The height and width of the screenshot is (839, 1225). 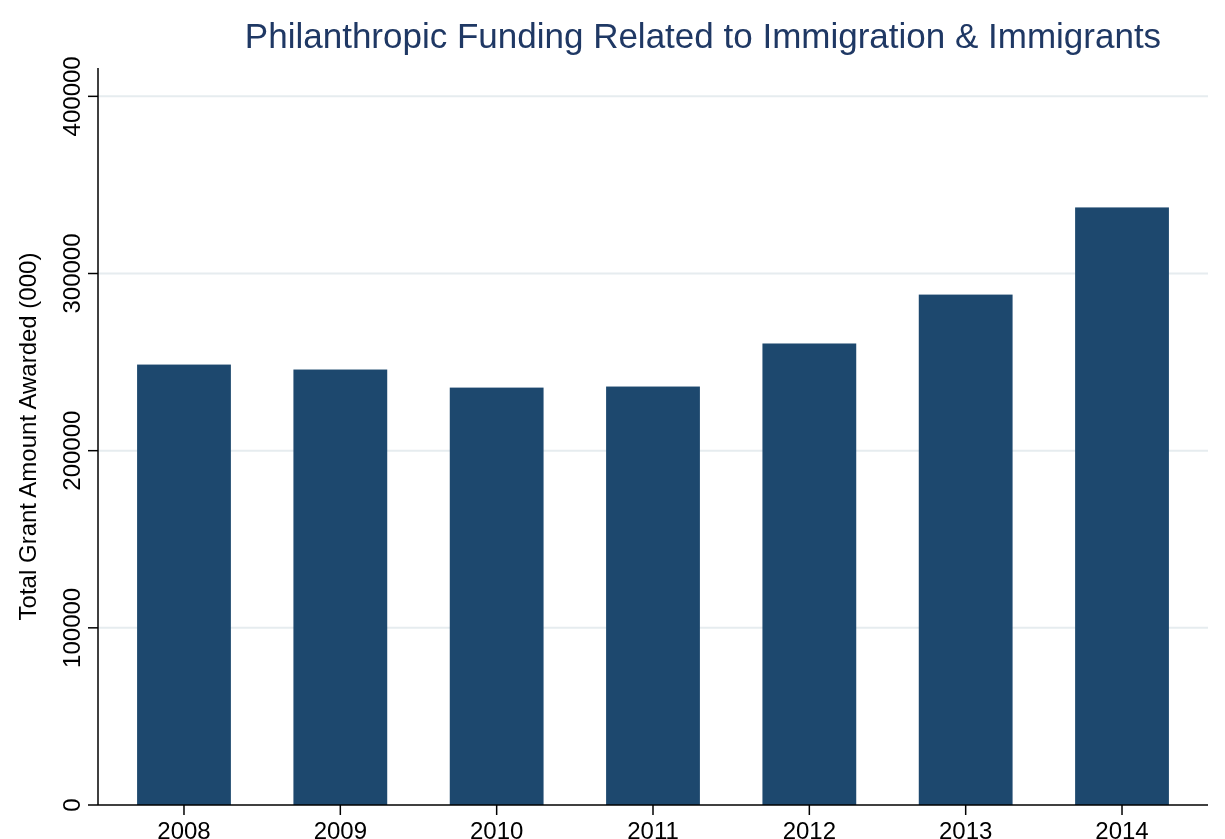 I want to click on y-tick-label: 400000, so click(x=71, y=96).